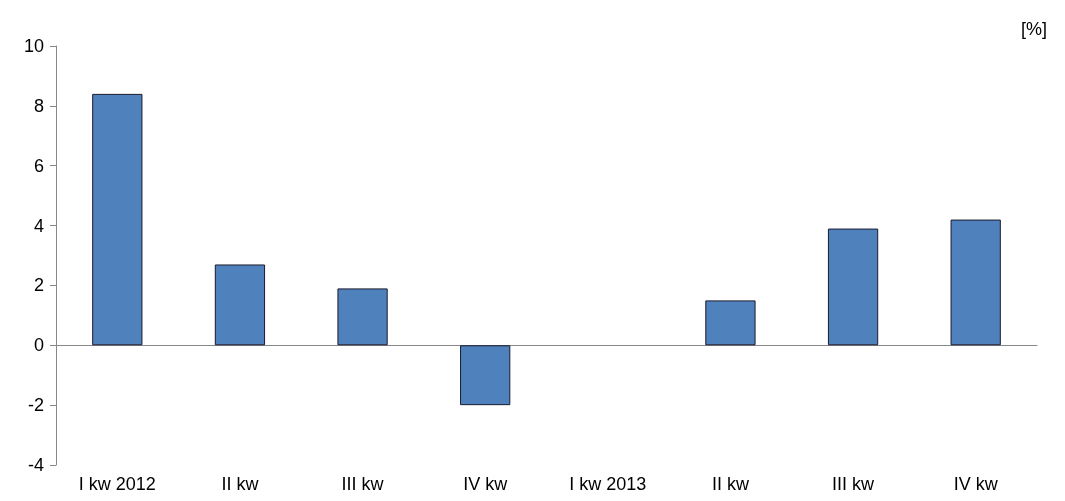 Image resolution: width=1065 pixels, height=501 pixels. Describe the element at coordinates (117, 484) in the screenshot. I see `x-tick-label: I kw 2012` at that location.